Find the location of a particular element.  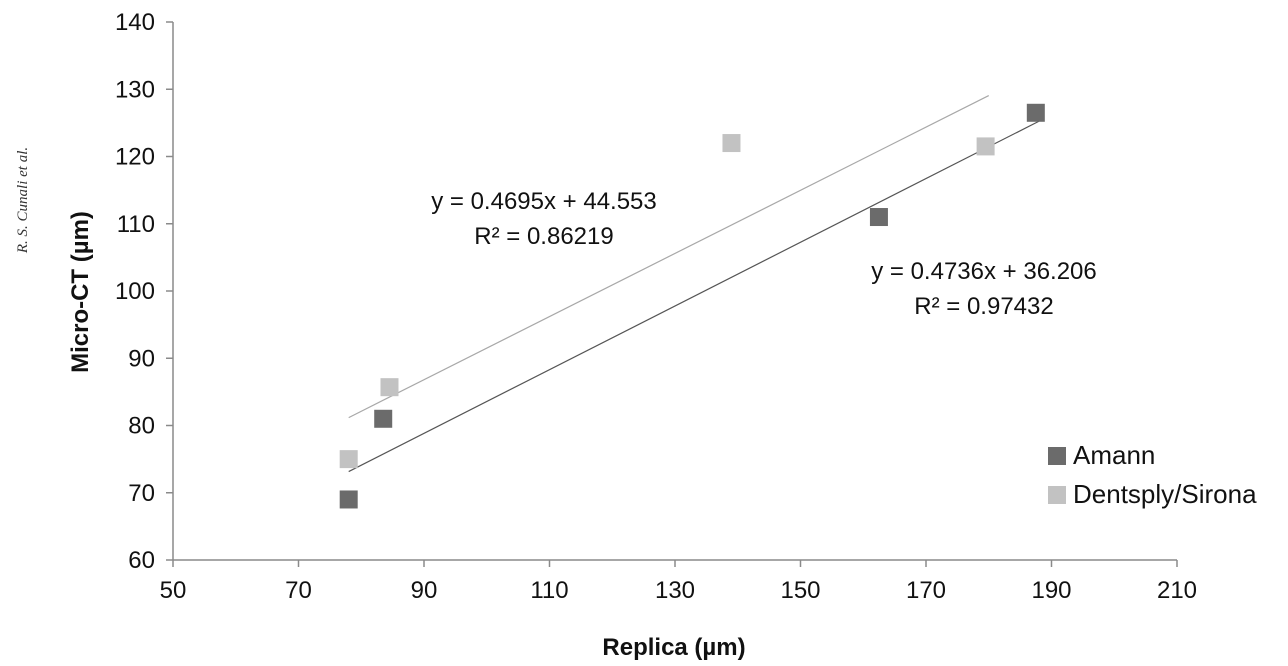

x-tick-label: 130 is located at coordinates (675, 590).